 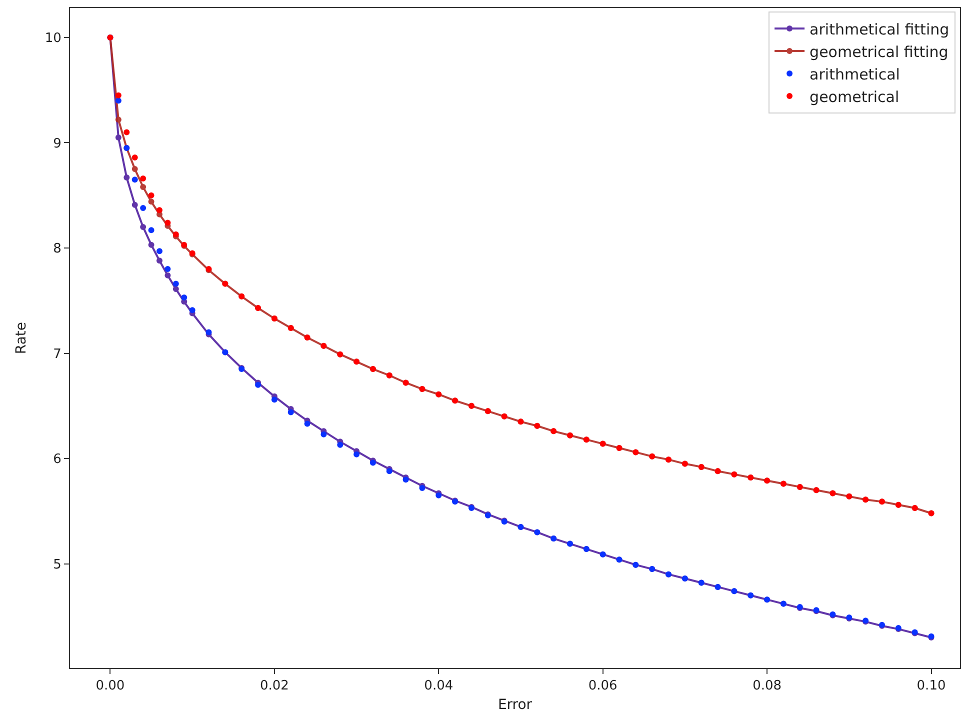 I want to click on y-axis-title: Rate, so click(x=21, y=338).